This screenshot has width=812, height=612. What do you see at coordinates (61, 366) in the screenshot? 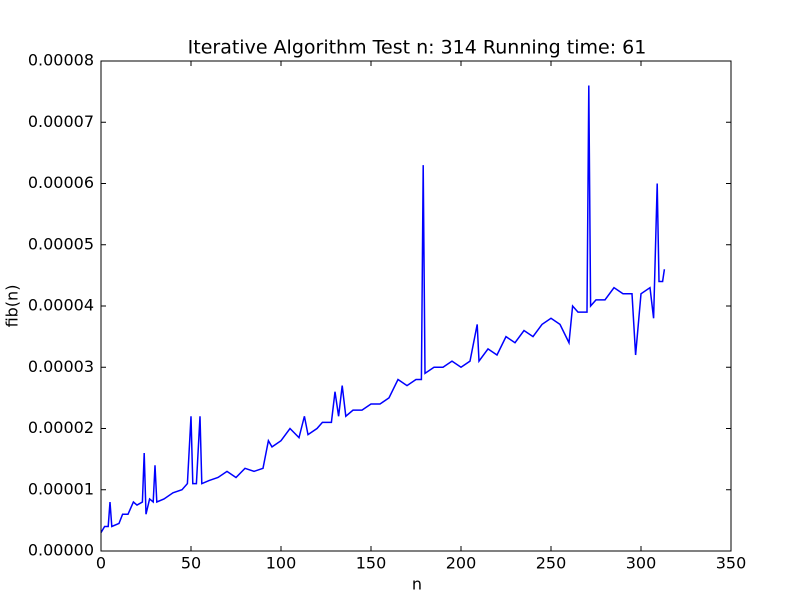
I see `y-tick-label: 0.00003` at bounding box center [61, 366].